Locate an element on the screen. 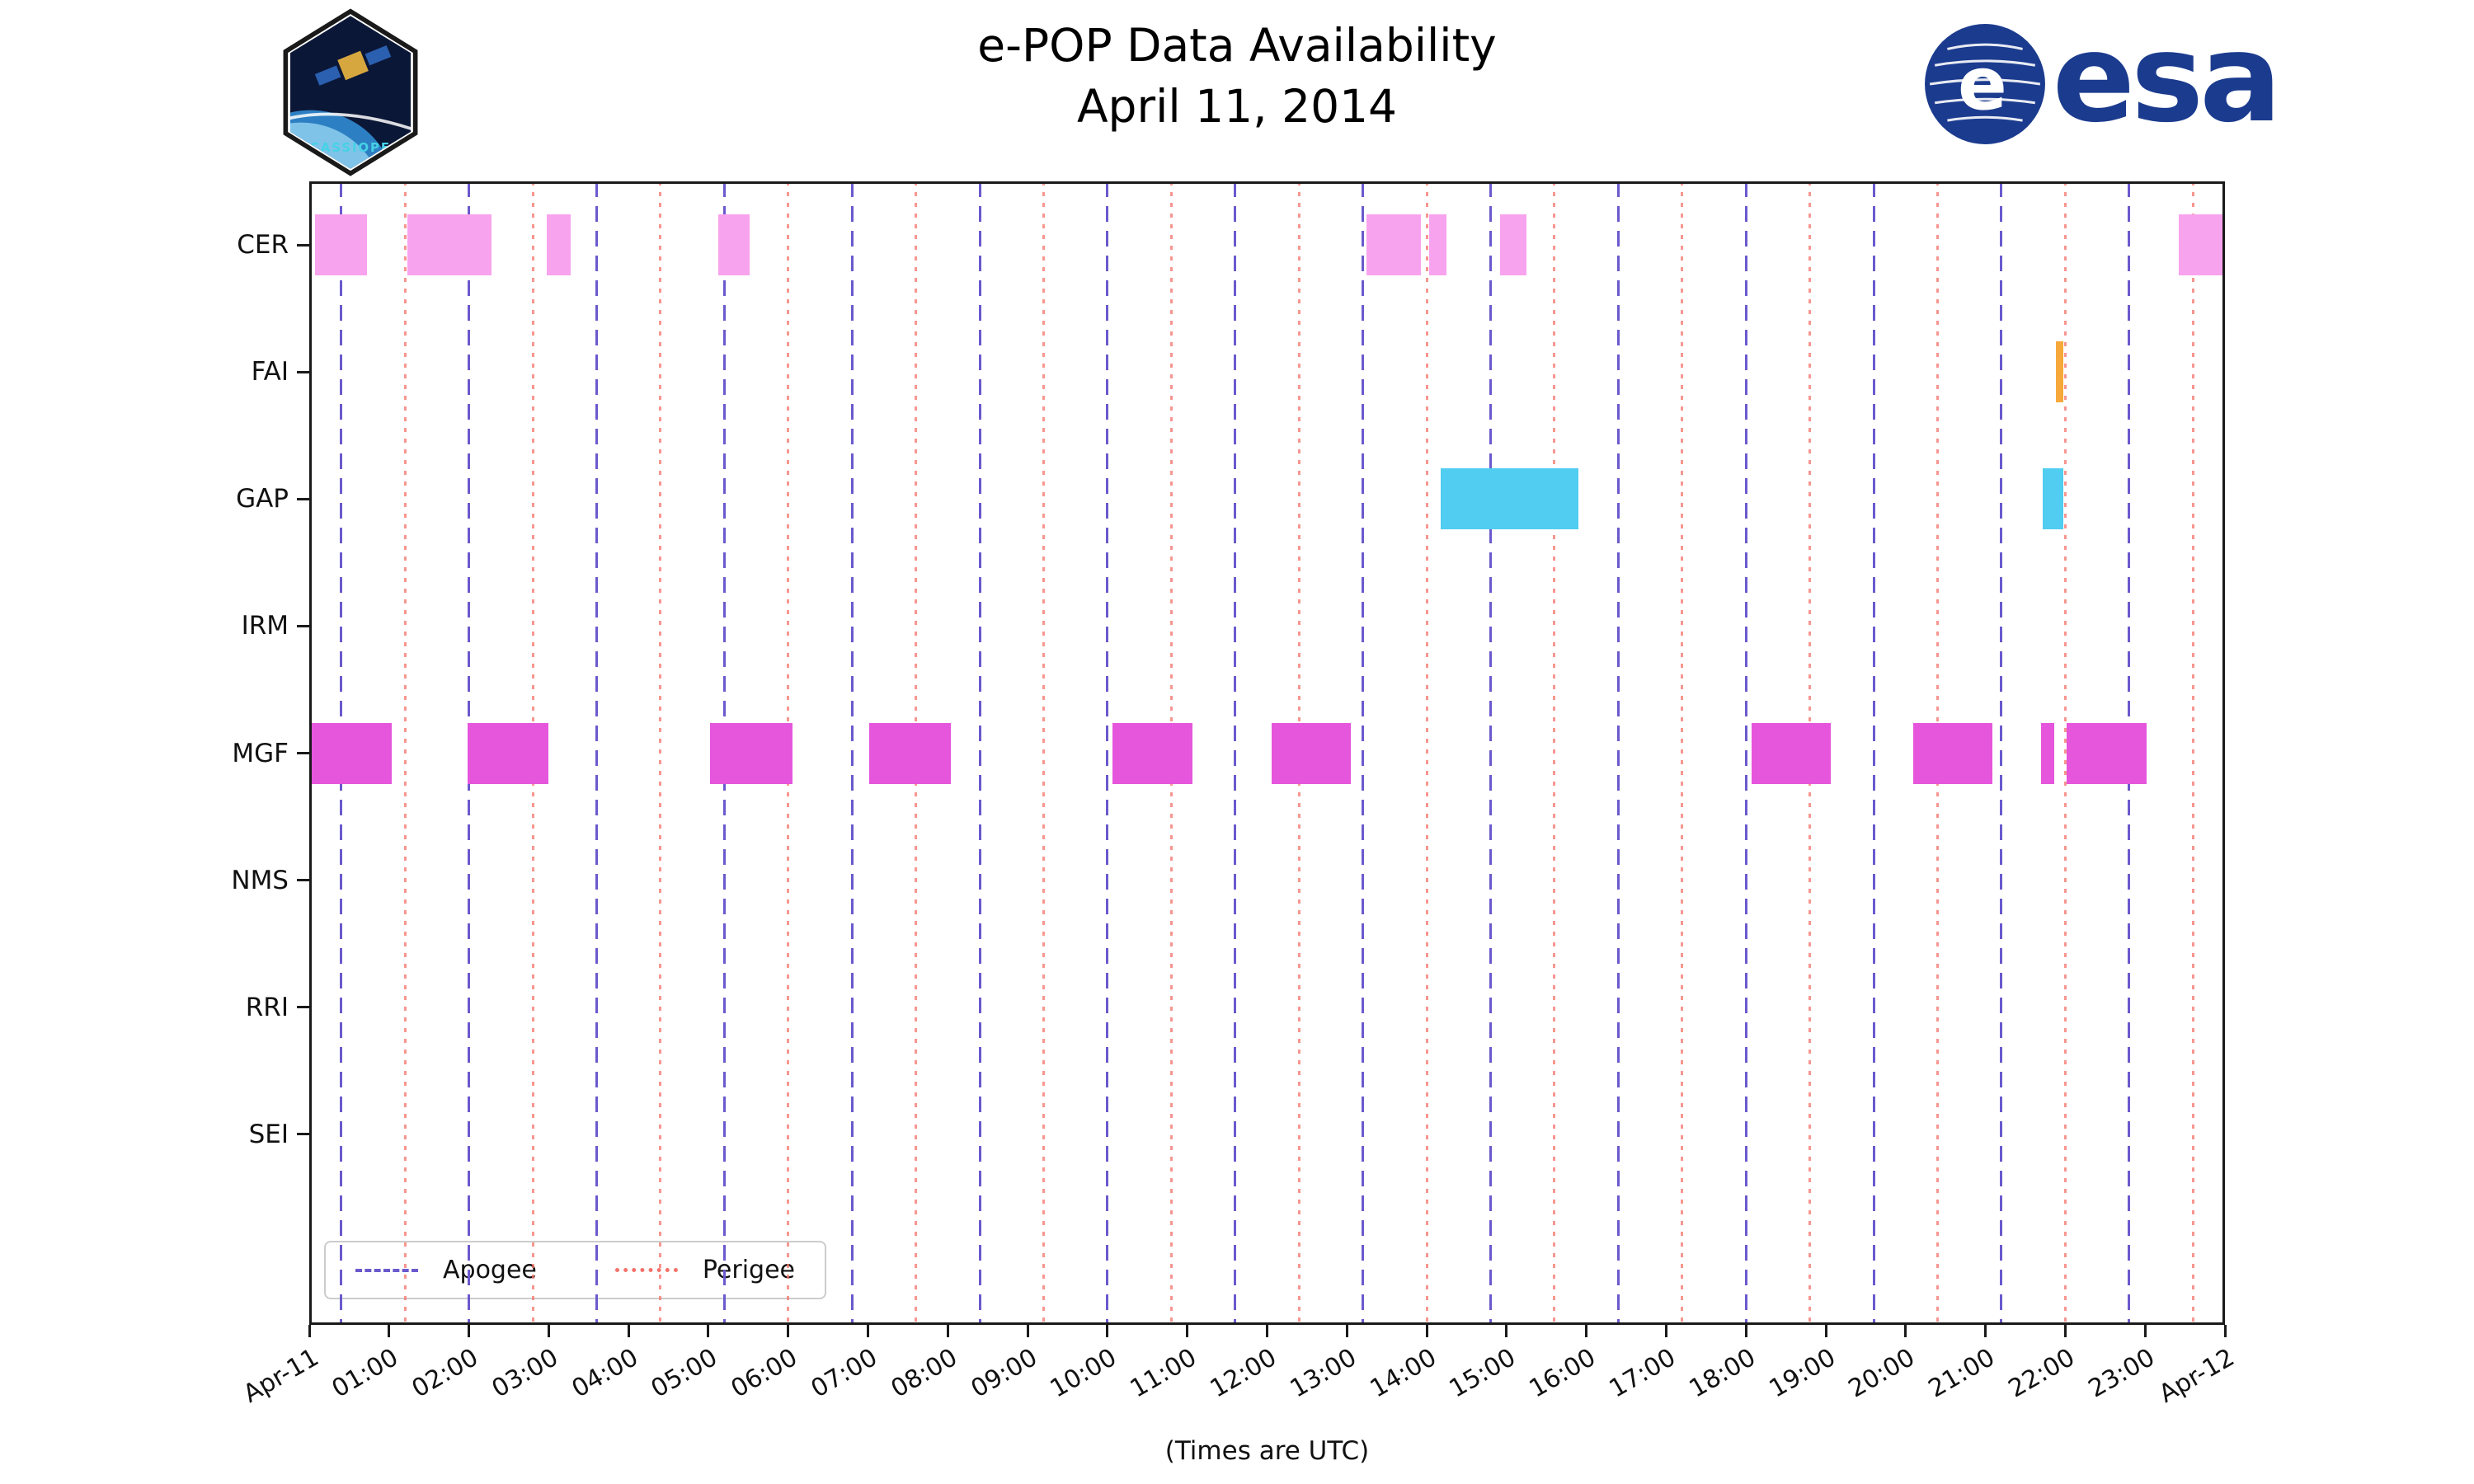 This screenshot has height=1484, width=2474. cassiope-mission-patch: CASSIOPE is located at coordinates (350, 94).